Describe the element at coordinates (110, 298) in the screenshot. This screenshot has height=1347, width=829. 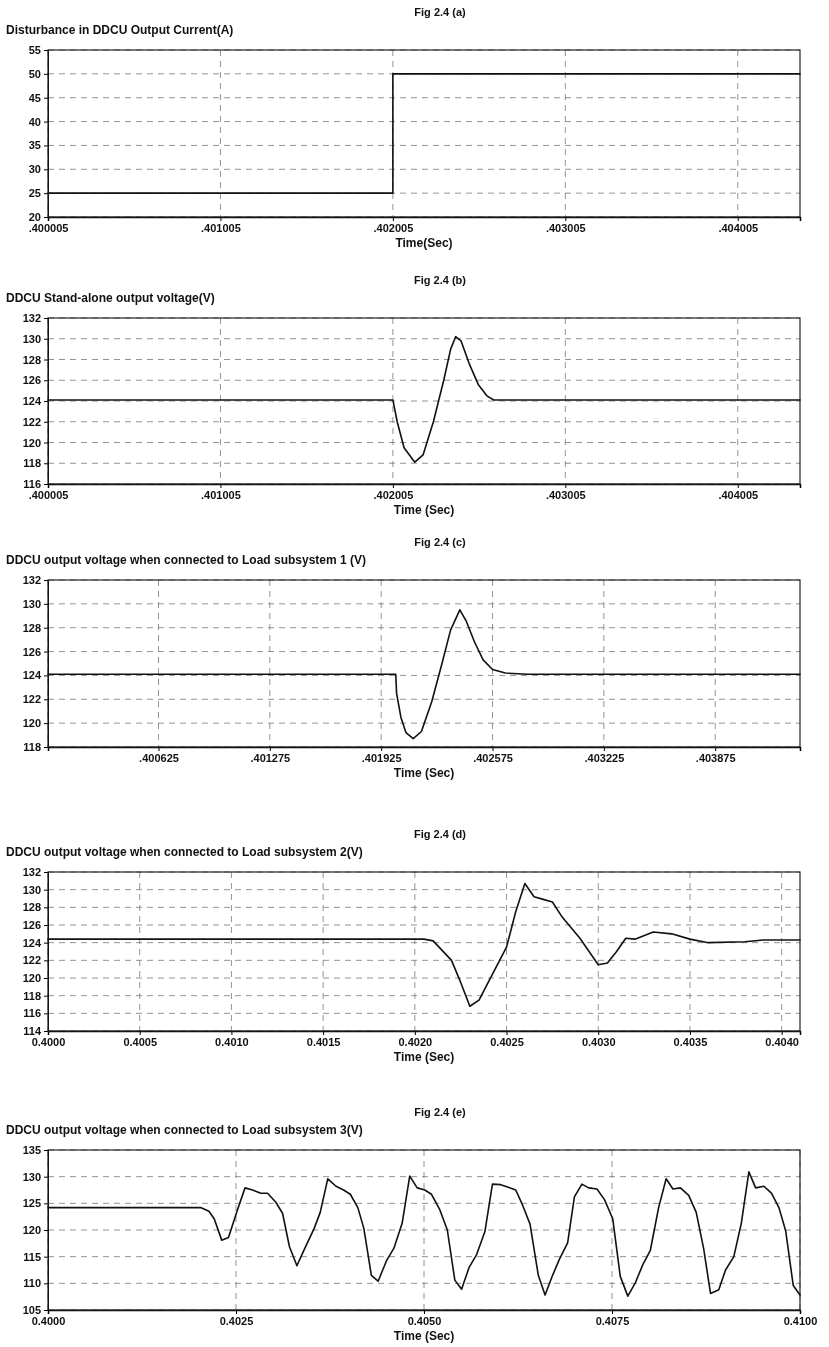
I see `y-axis-title: DDCU Stand-alone output voltage(V)` at that location.